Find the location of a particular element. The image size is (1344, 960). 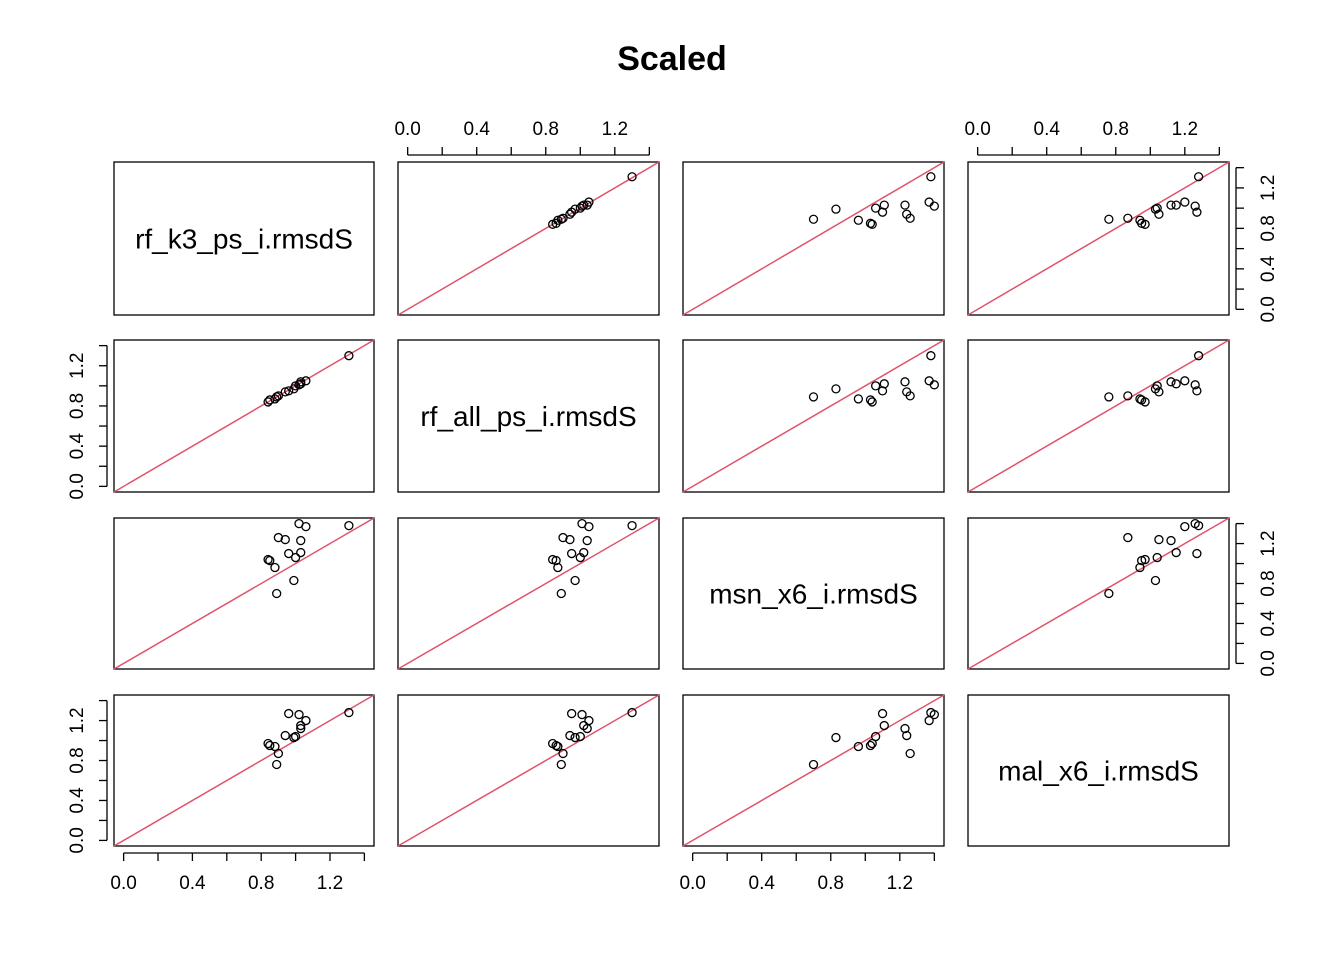

panel-mal_x6_i.rmsdS-vs-msn_x6_i.rmsdS is located at coordinates (813, 770).